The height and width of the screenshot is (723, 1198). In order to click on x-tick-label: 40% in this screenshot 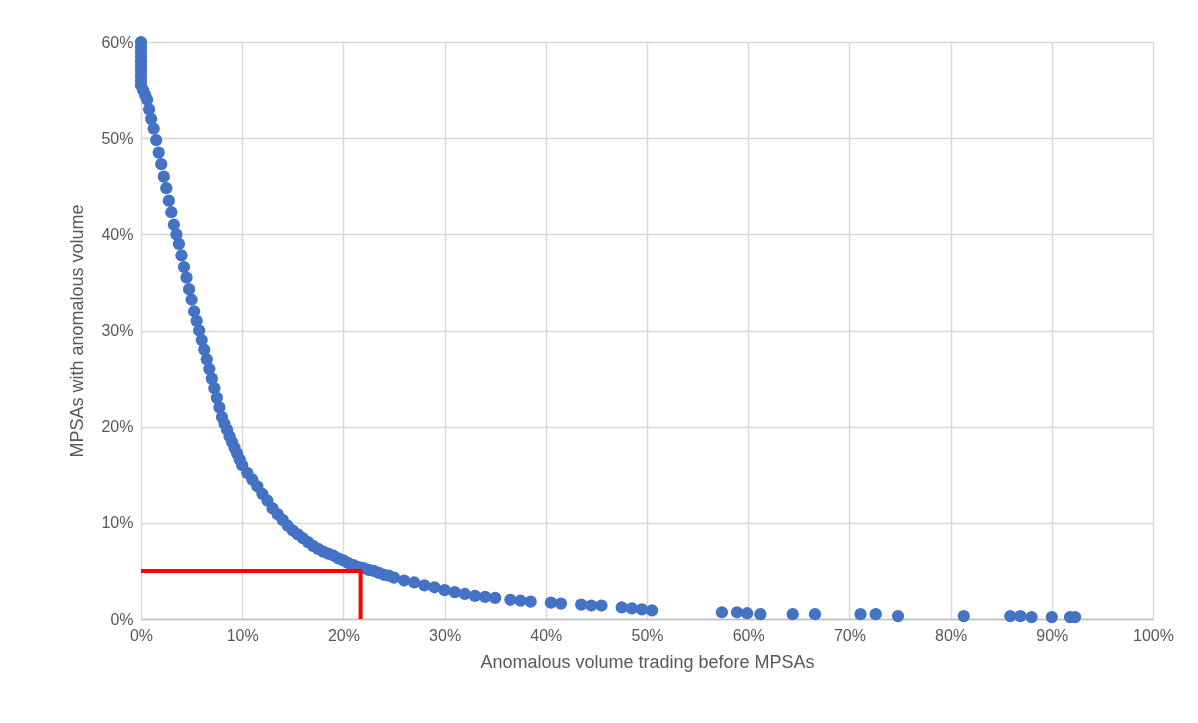, I will do `click(546, 635)`.